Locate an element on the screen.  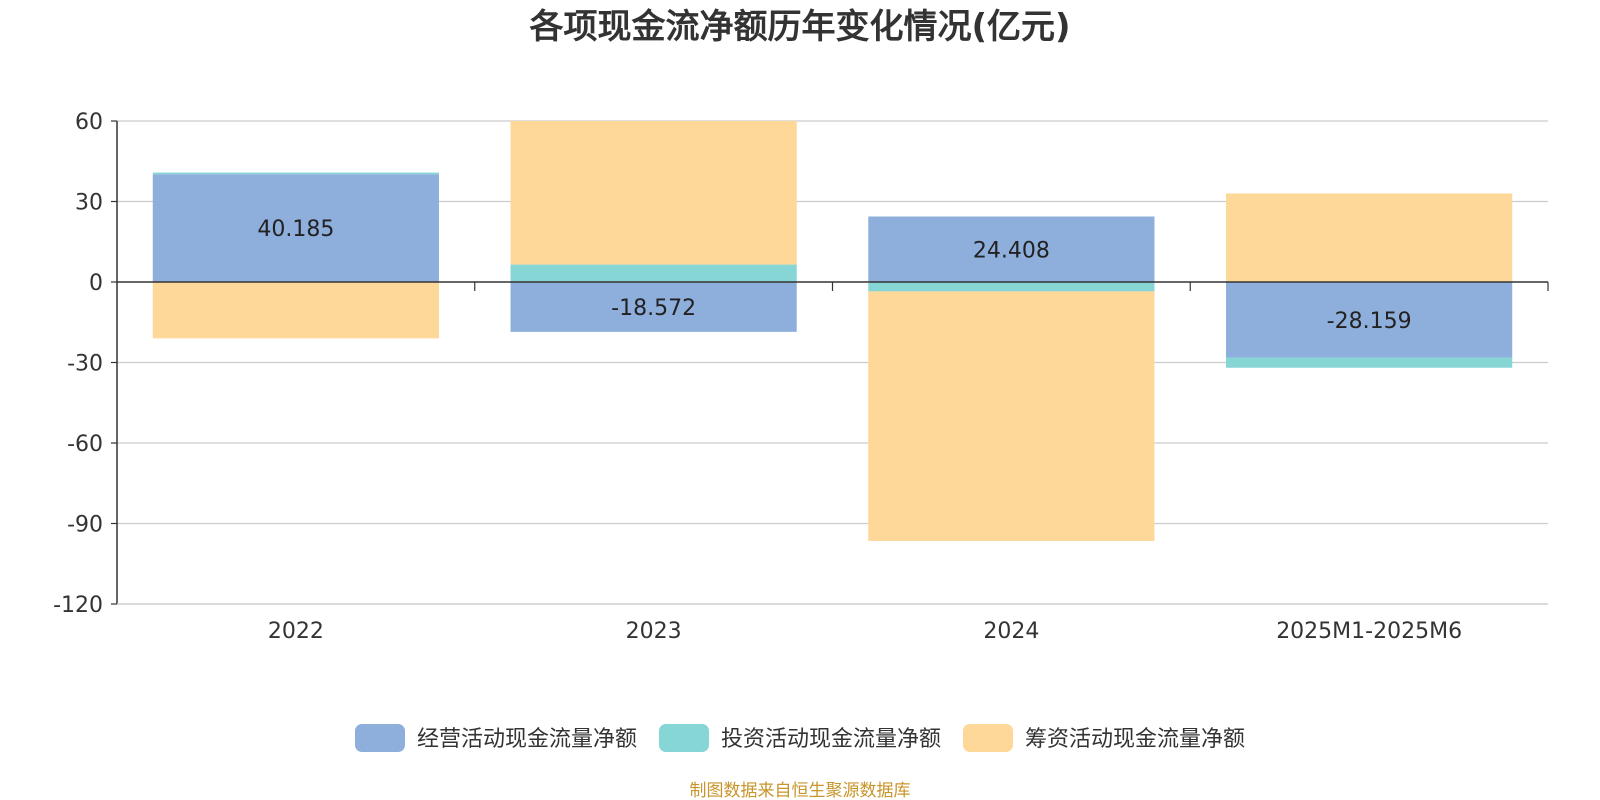
legend-label: 筹资活动现金流量净额 is located at coordinates (1135, 739).